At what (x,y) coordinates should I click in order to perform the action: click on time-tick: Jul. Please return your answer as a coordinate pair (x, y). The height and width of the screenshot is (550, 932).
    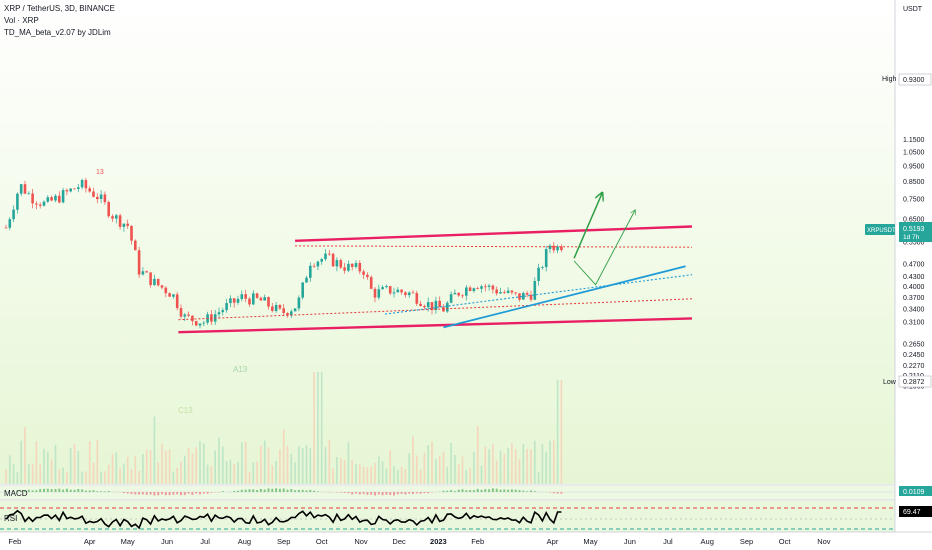
    Looking at the image, I should click on (205, 541).